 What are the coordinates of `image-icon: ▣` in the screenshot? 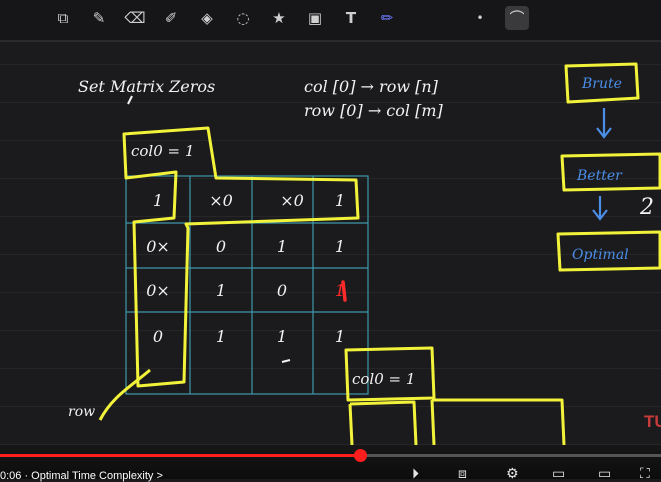 It's located at (315, 18).